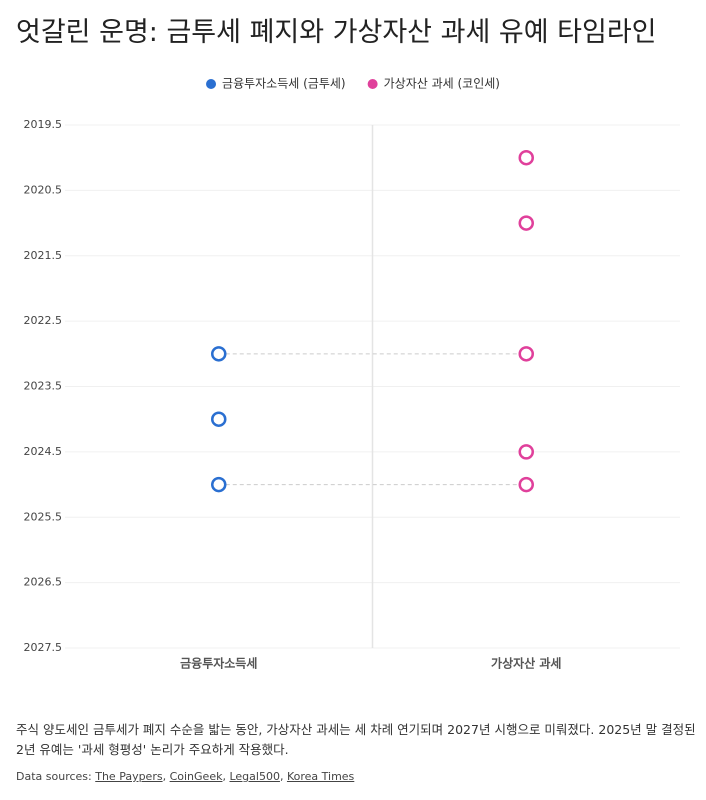 The image size is (706, 800). Describe the element at coordinates (442, 84) in the screenshot. I see `legend-label: 가상자산 과세 (코인세)` at that location.